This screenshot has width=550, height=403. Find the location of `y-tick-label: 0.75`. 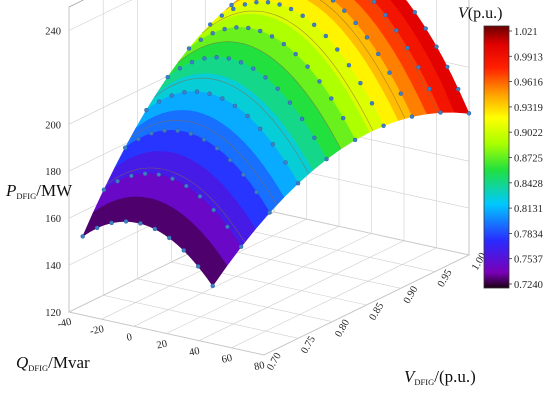

y-tick-label: 0.75 is located at coordinates (308, 344).